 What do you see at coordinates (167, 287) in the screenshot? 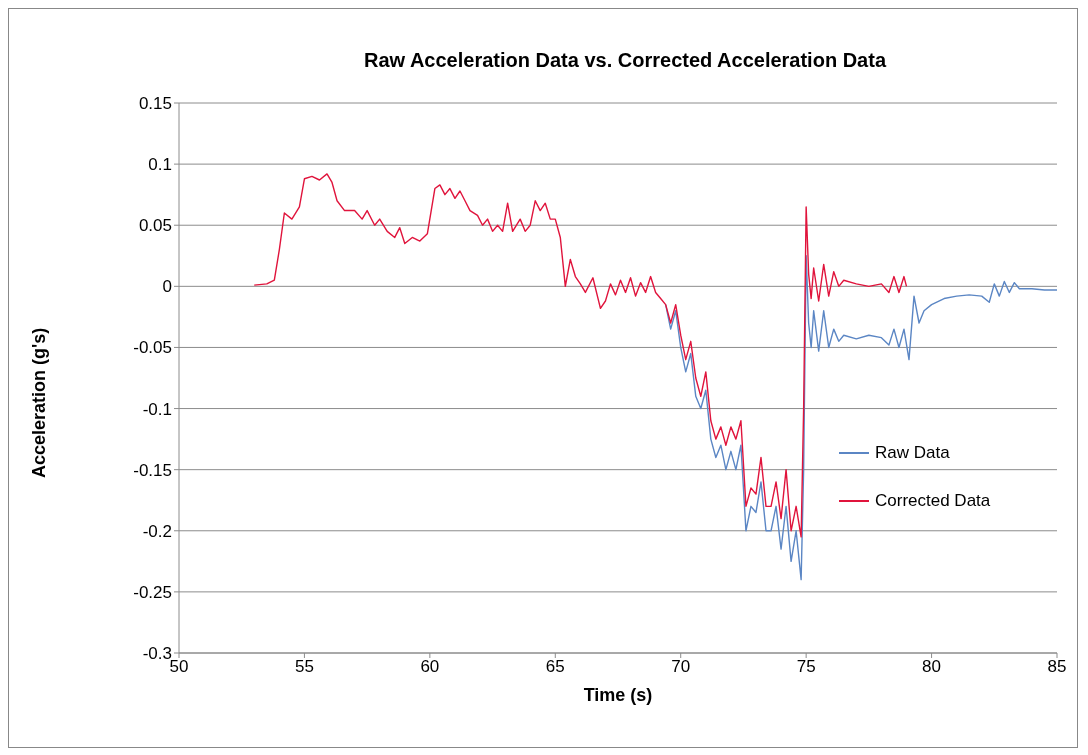
I see `y-tick-label: 0` at bounding box center [167, 287].